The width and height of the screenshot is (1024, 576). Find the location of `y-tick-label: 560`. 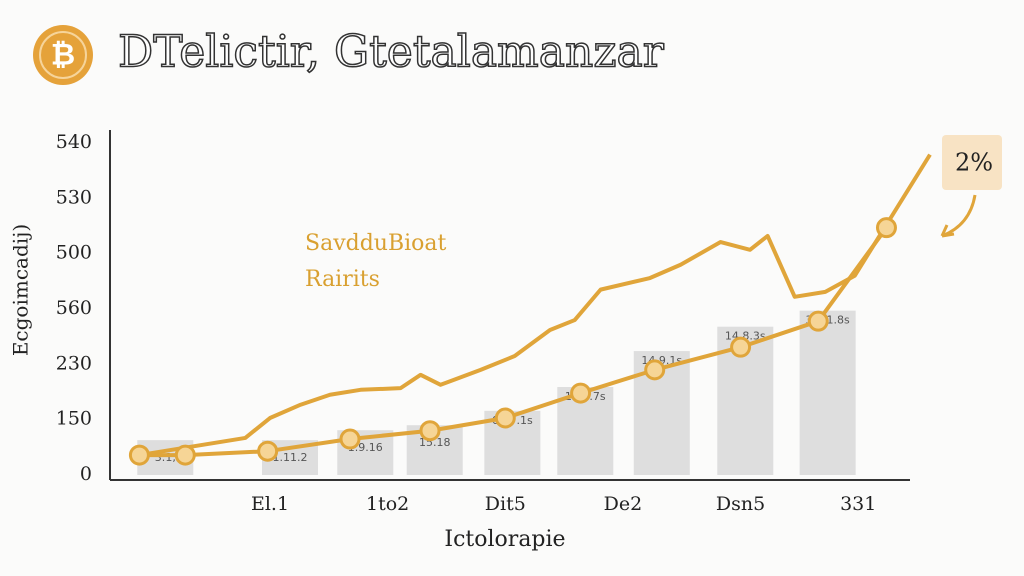

y-tick-label: 560 is located at coordinates (74, 308).